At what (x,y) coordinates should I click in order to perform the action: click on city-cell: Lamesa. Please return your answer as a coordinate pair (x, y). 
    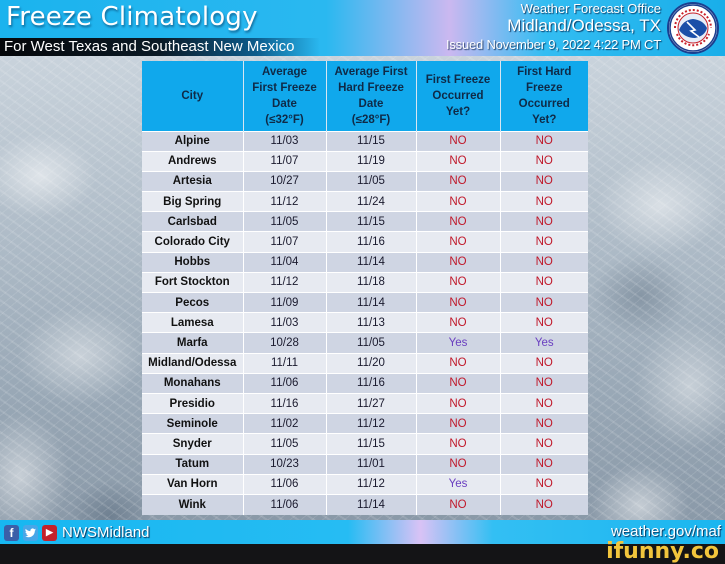
    Looking at the image, I should click on (193, 322).